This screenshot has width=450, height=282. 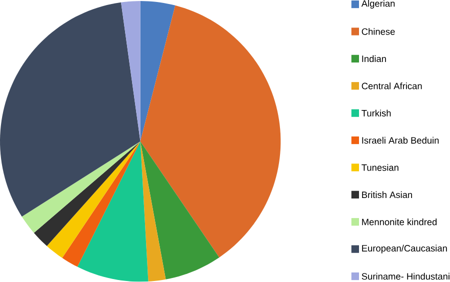 What do you see at coordinates (399, 222) in the screenshot?
I see `legend-label: Mennonite kindred` at bounding box center [399, 222].